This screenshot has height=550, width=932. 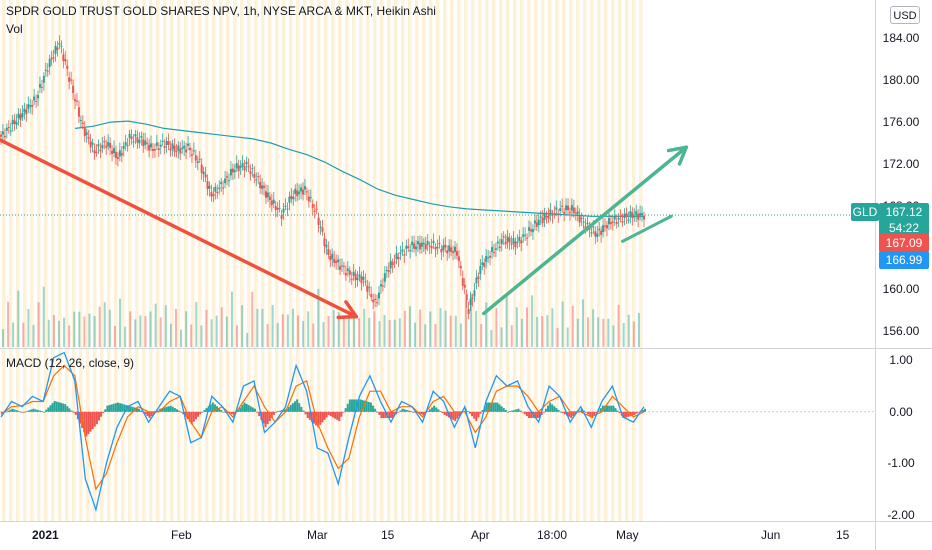 I want to click on currency-button: USD, so click(x=905, y=15).